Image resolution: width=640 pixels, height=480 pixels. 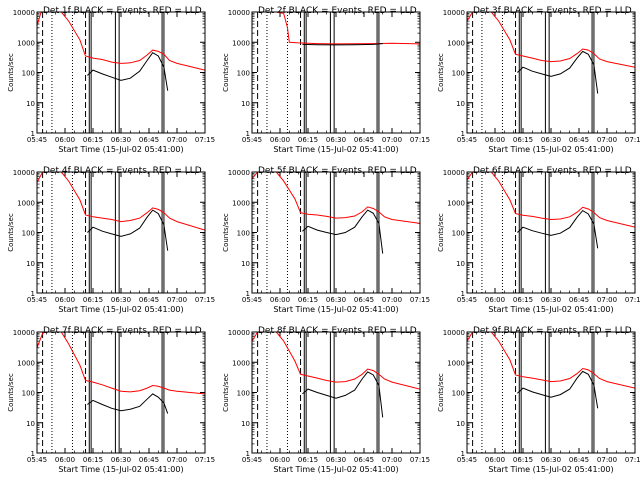 I want to click on chart-title: Det 1f BLACK = Events, RED = LLD, so click(x=122, y=11).